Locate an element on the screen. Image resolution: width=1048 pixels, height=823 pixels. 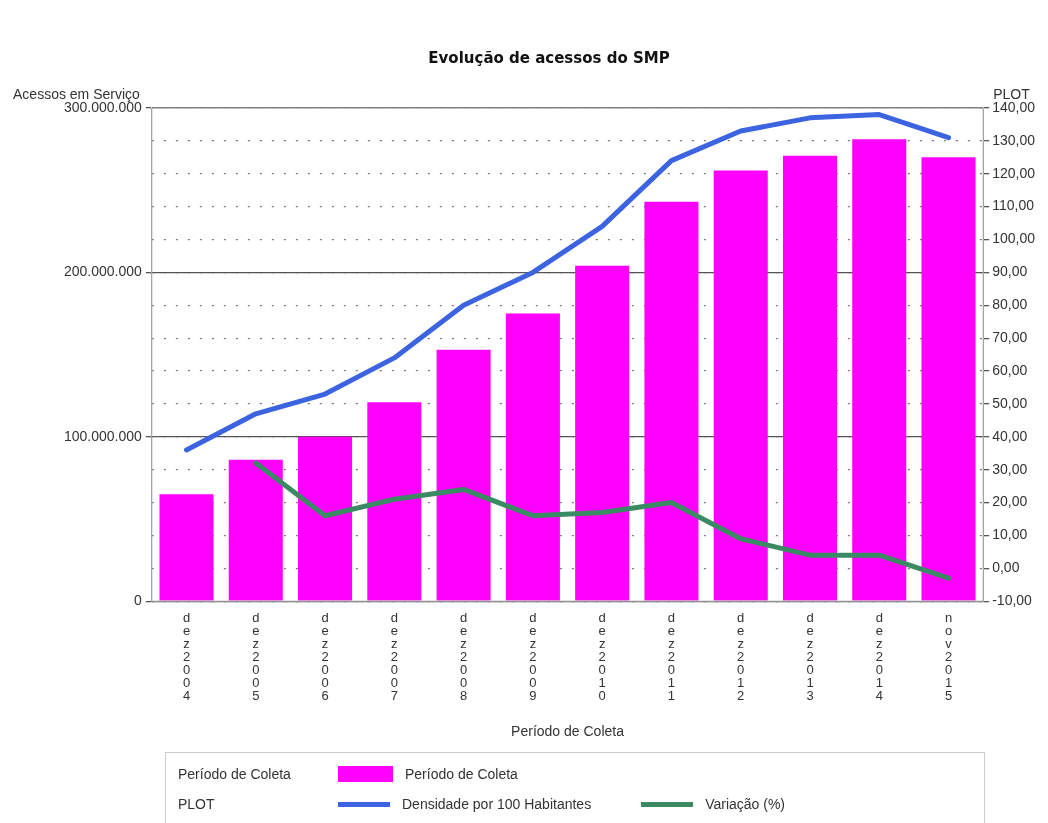
legend-label: Densidade por 100 Habitantes is located at coordinates (497, 804).